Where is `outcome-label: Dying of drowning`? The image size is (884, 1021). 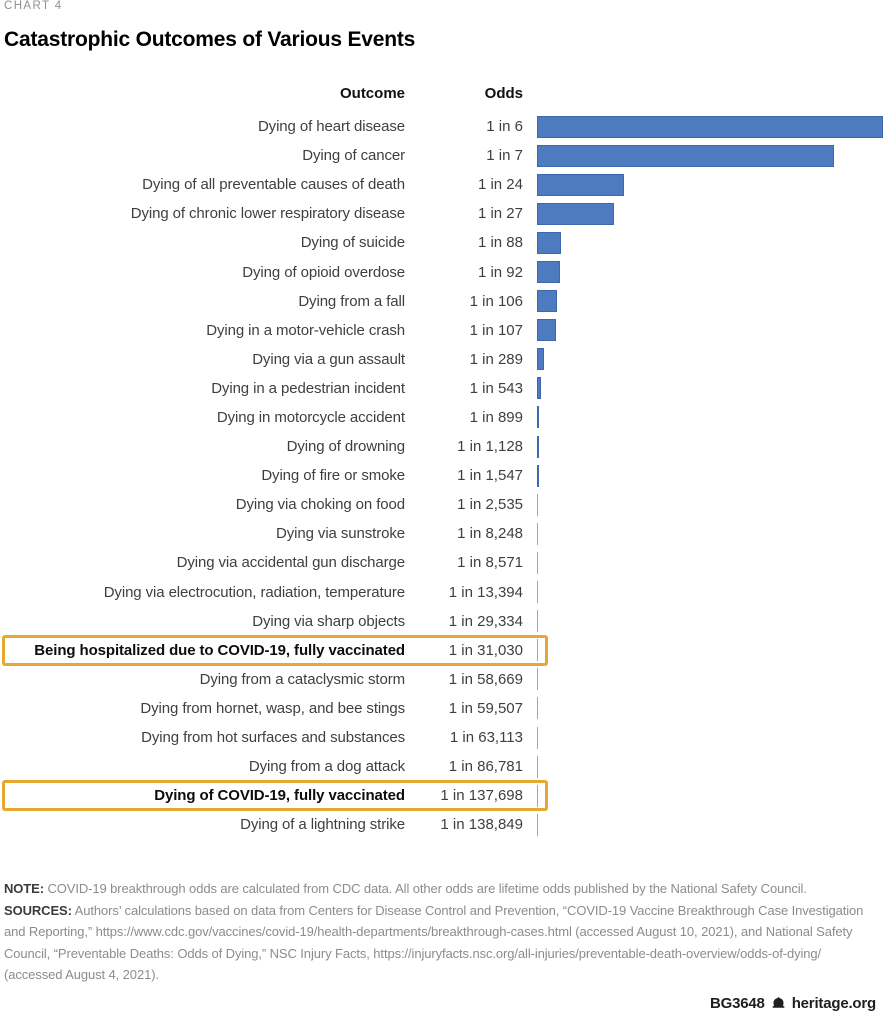
outcome-label: Dying of drowning is located at coordinates (345, 447).